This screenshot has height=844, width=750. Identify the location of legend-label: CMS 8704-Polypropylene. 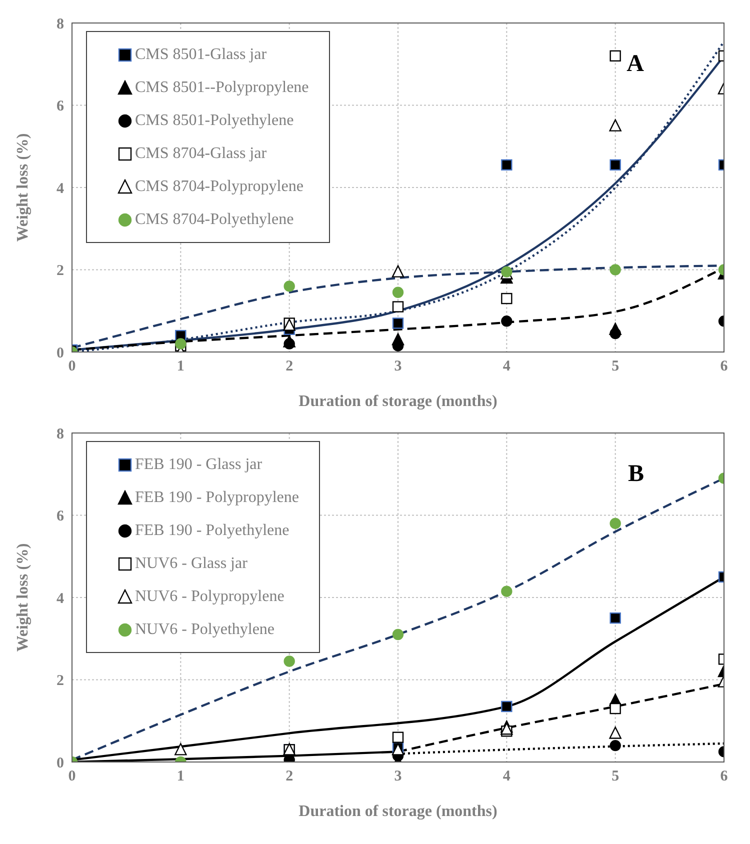
(219, 187).